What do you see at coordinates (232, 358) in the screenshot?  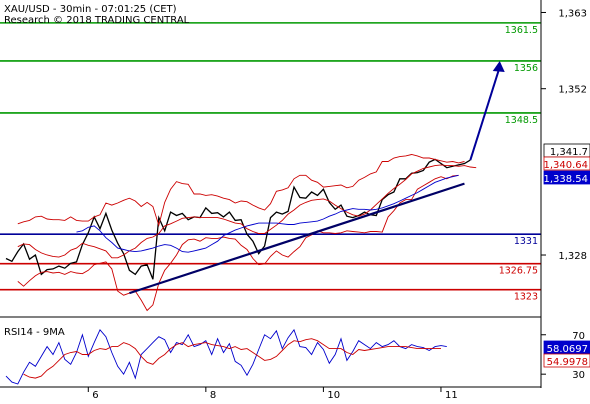 I see `rsi-line-ma9` at bounding box center [232, 358].